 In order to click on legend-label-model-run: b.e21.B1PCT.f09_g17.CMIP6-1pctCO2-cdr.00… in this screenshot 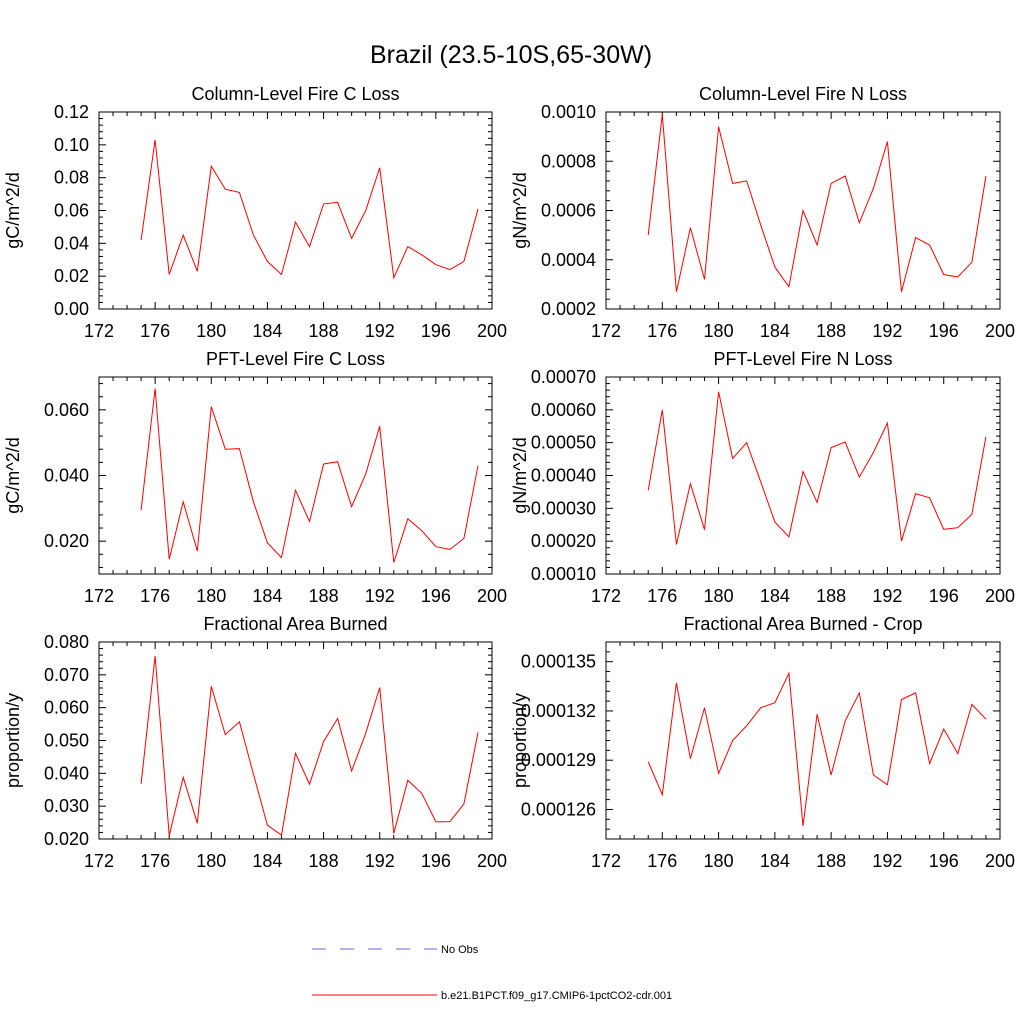, I will do `click(556, 996)`.